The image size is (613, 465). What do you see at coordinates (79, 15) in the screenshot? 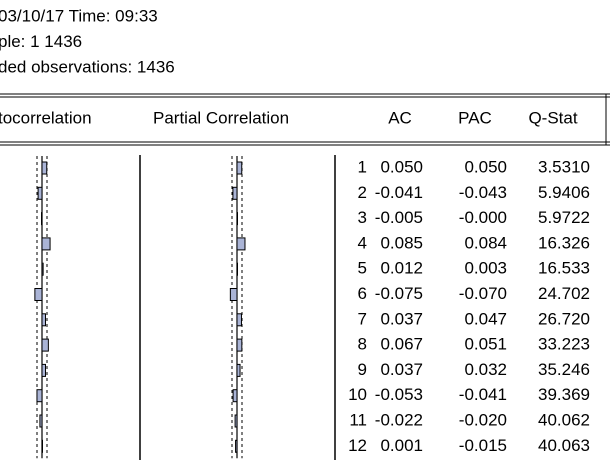
I see `header-line: 03/10/17 Time: 09:33` at bounding box center [79, 15].